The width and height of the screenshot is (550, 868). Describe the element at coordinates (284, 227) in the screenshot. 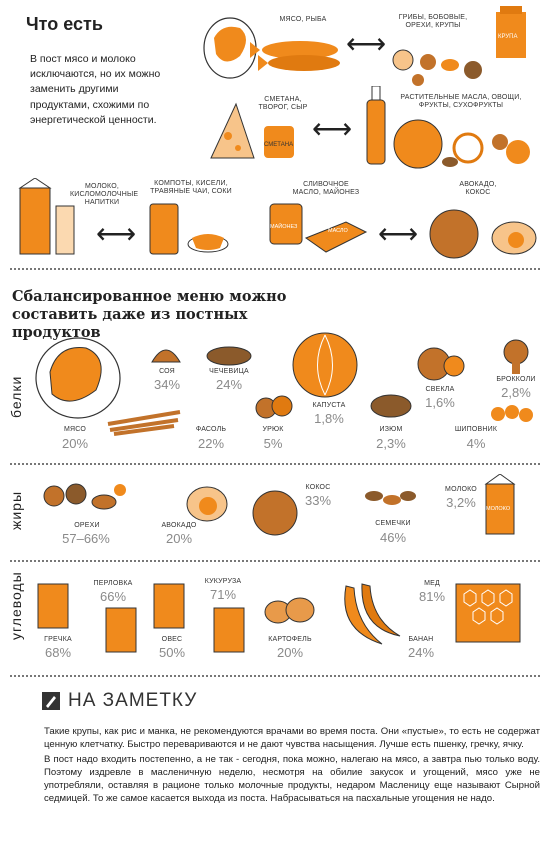

I see `mayonez-jar-label: МАЙОНЕЗ` at that location.